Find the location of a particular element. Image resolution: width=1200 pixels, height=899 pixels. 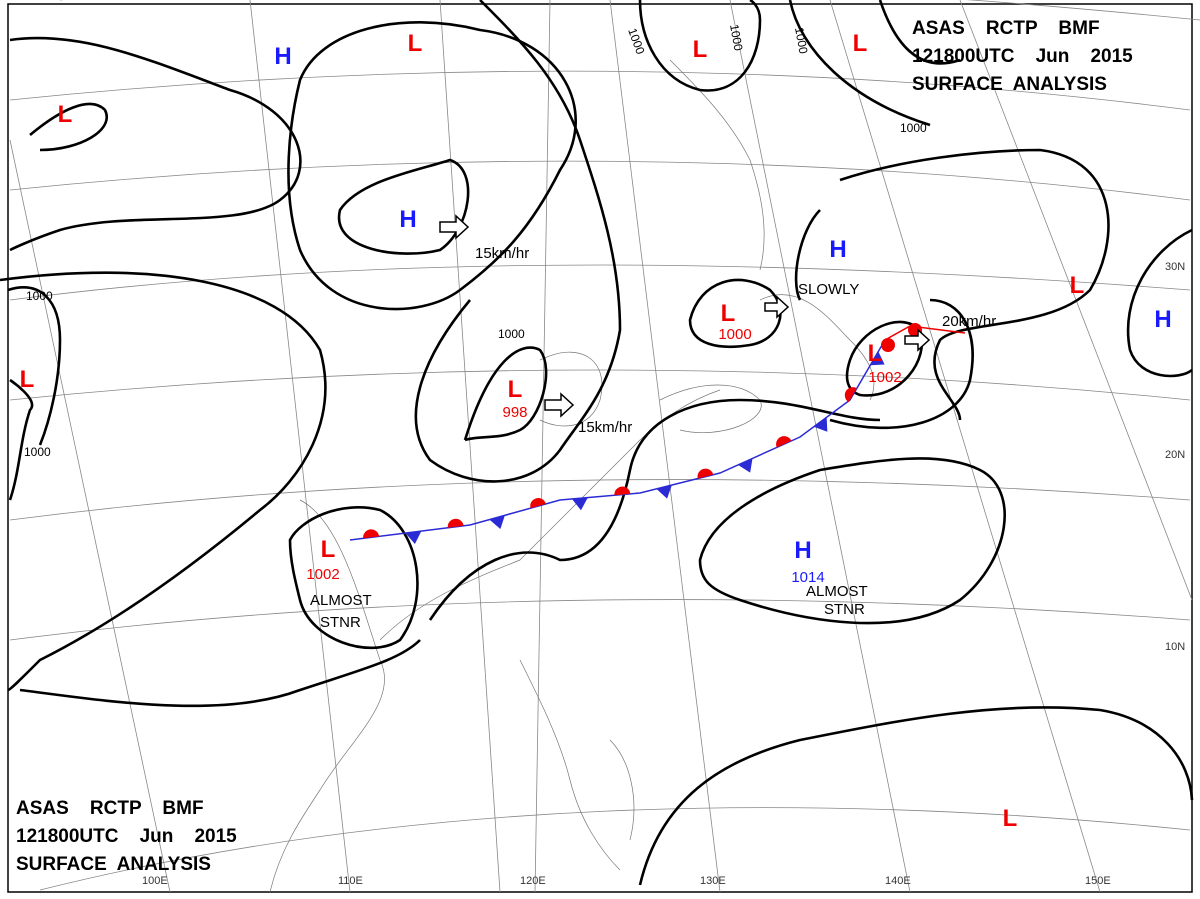

center-pressure: 998 is located at coordinates (514, 412).